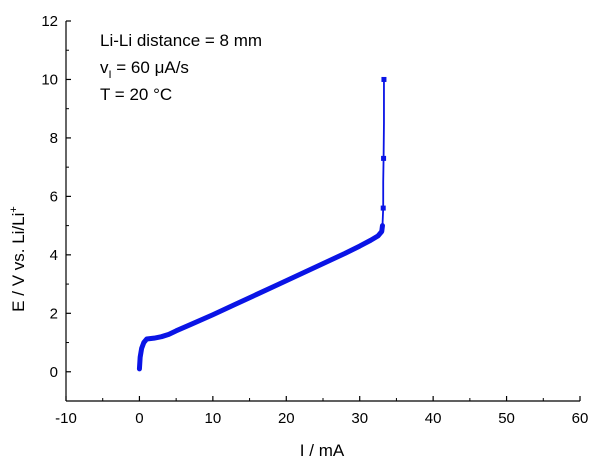 This screenshot has width=590, height=459. Describe the element at coordinates (54, 196) in the screenshot. I see `y-tick-label: 6` at that location.